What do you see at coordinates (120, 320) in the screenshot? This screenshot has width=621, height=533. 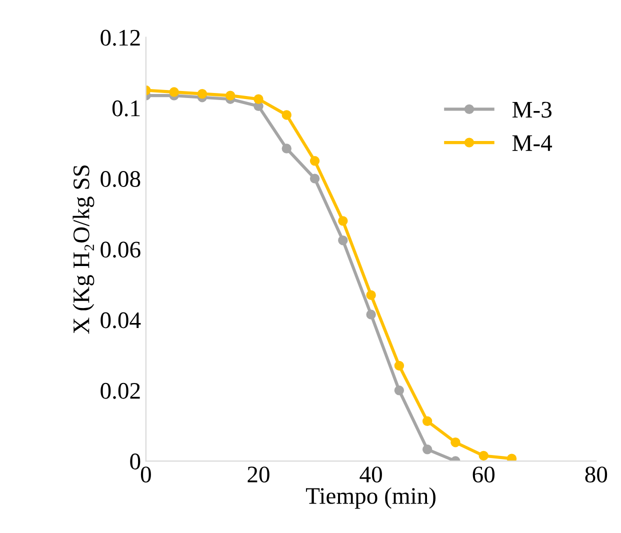 I see `y-tick-label: 0.04` at bounding box center [120, 320].